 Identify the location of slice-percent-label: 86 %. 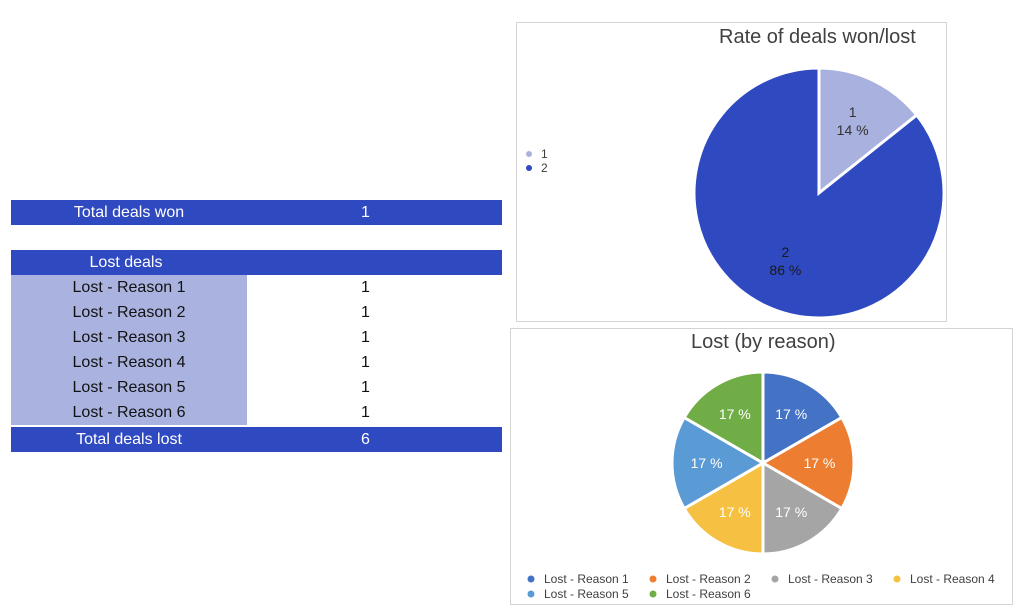
(785, 270).